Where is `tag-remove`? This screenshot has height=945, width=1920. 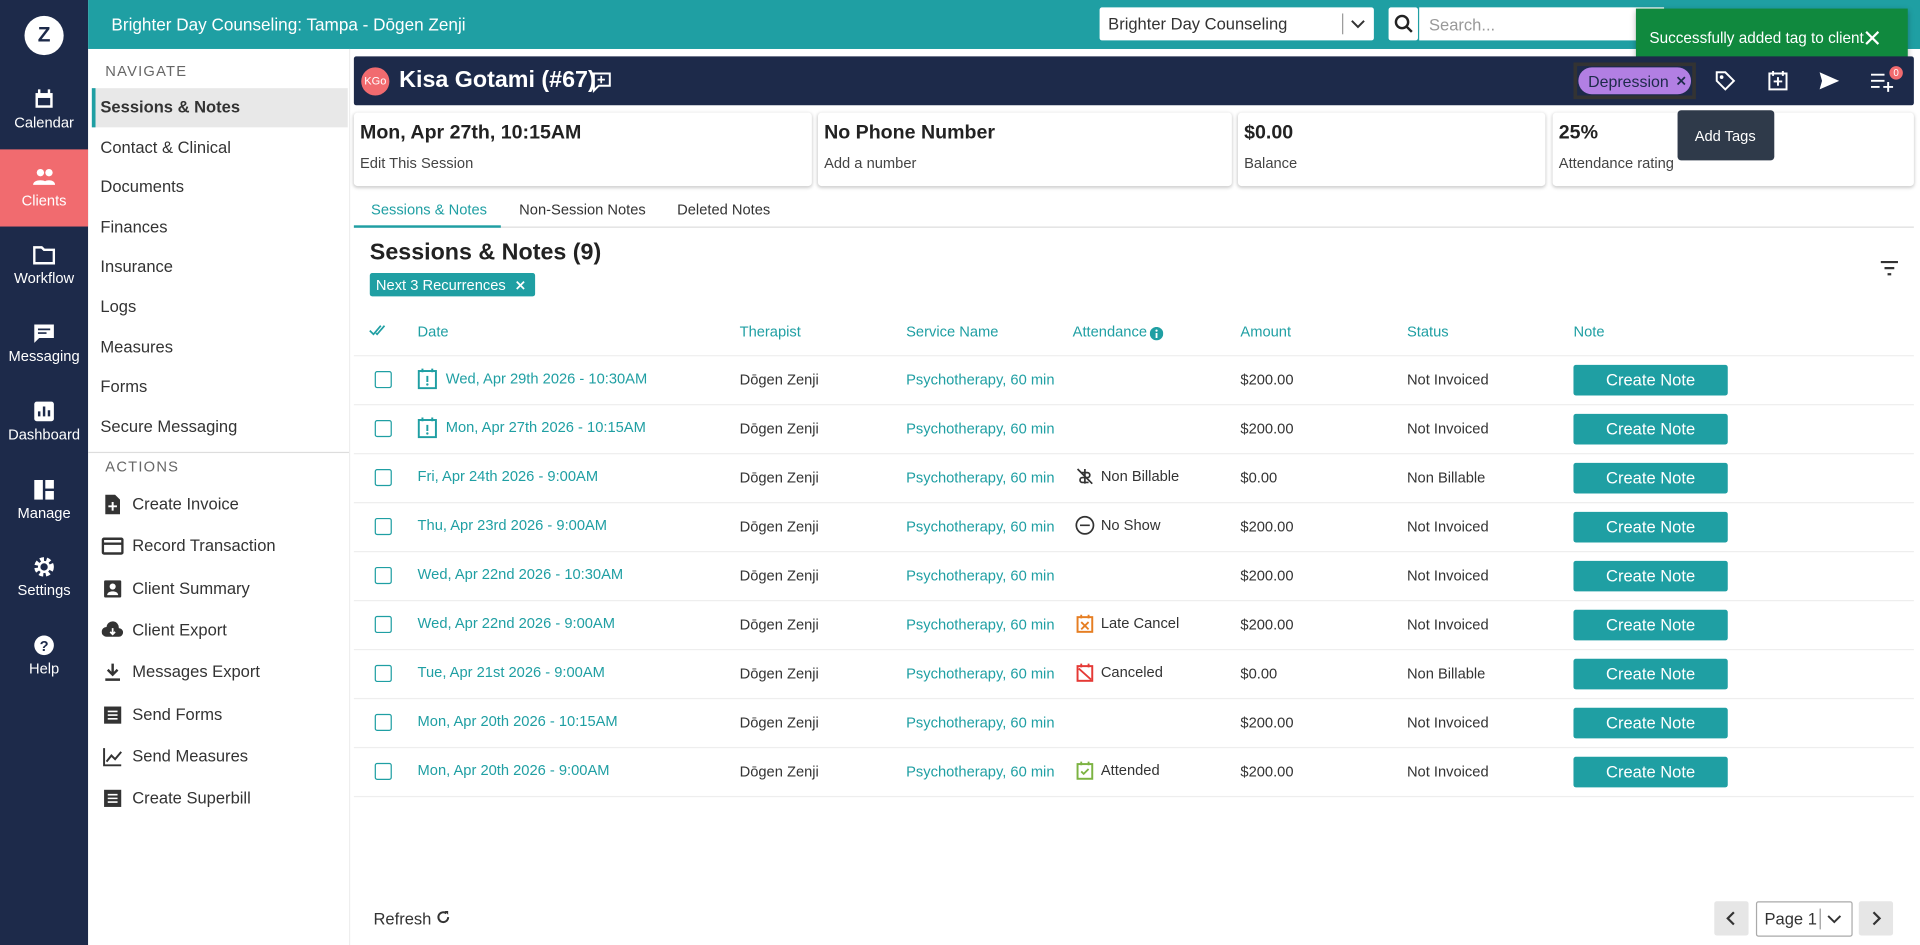
tag-remove is located at coordinates (1681, 81).